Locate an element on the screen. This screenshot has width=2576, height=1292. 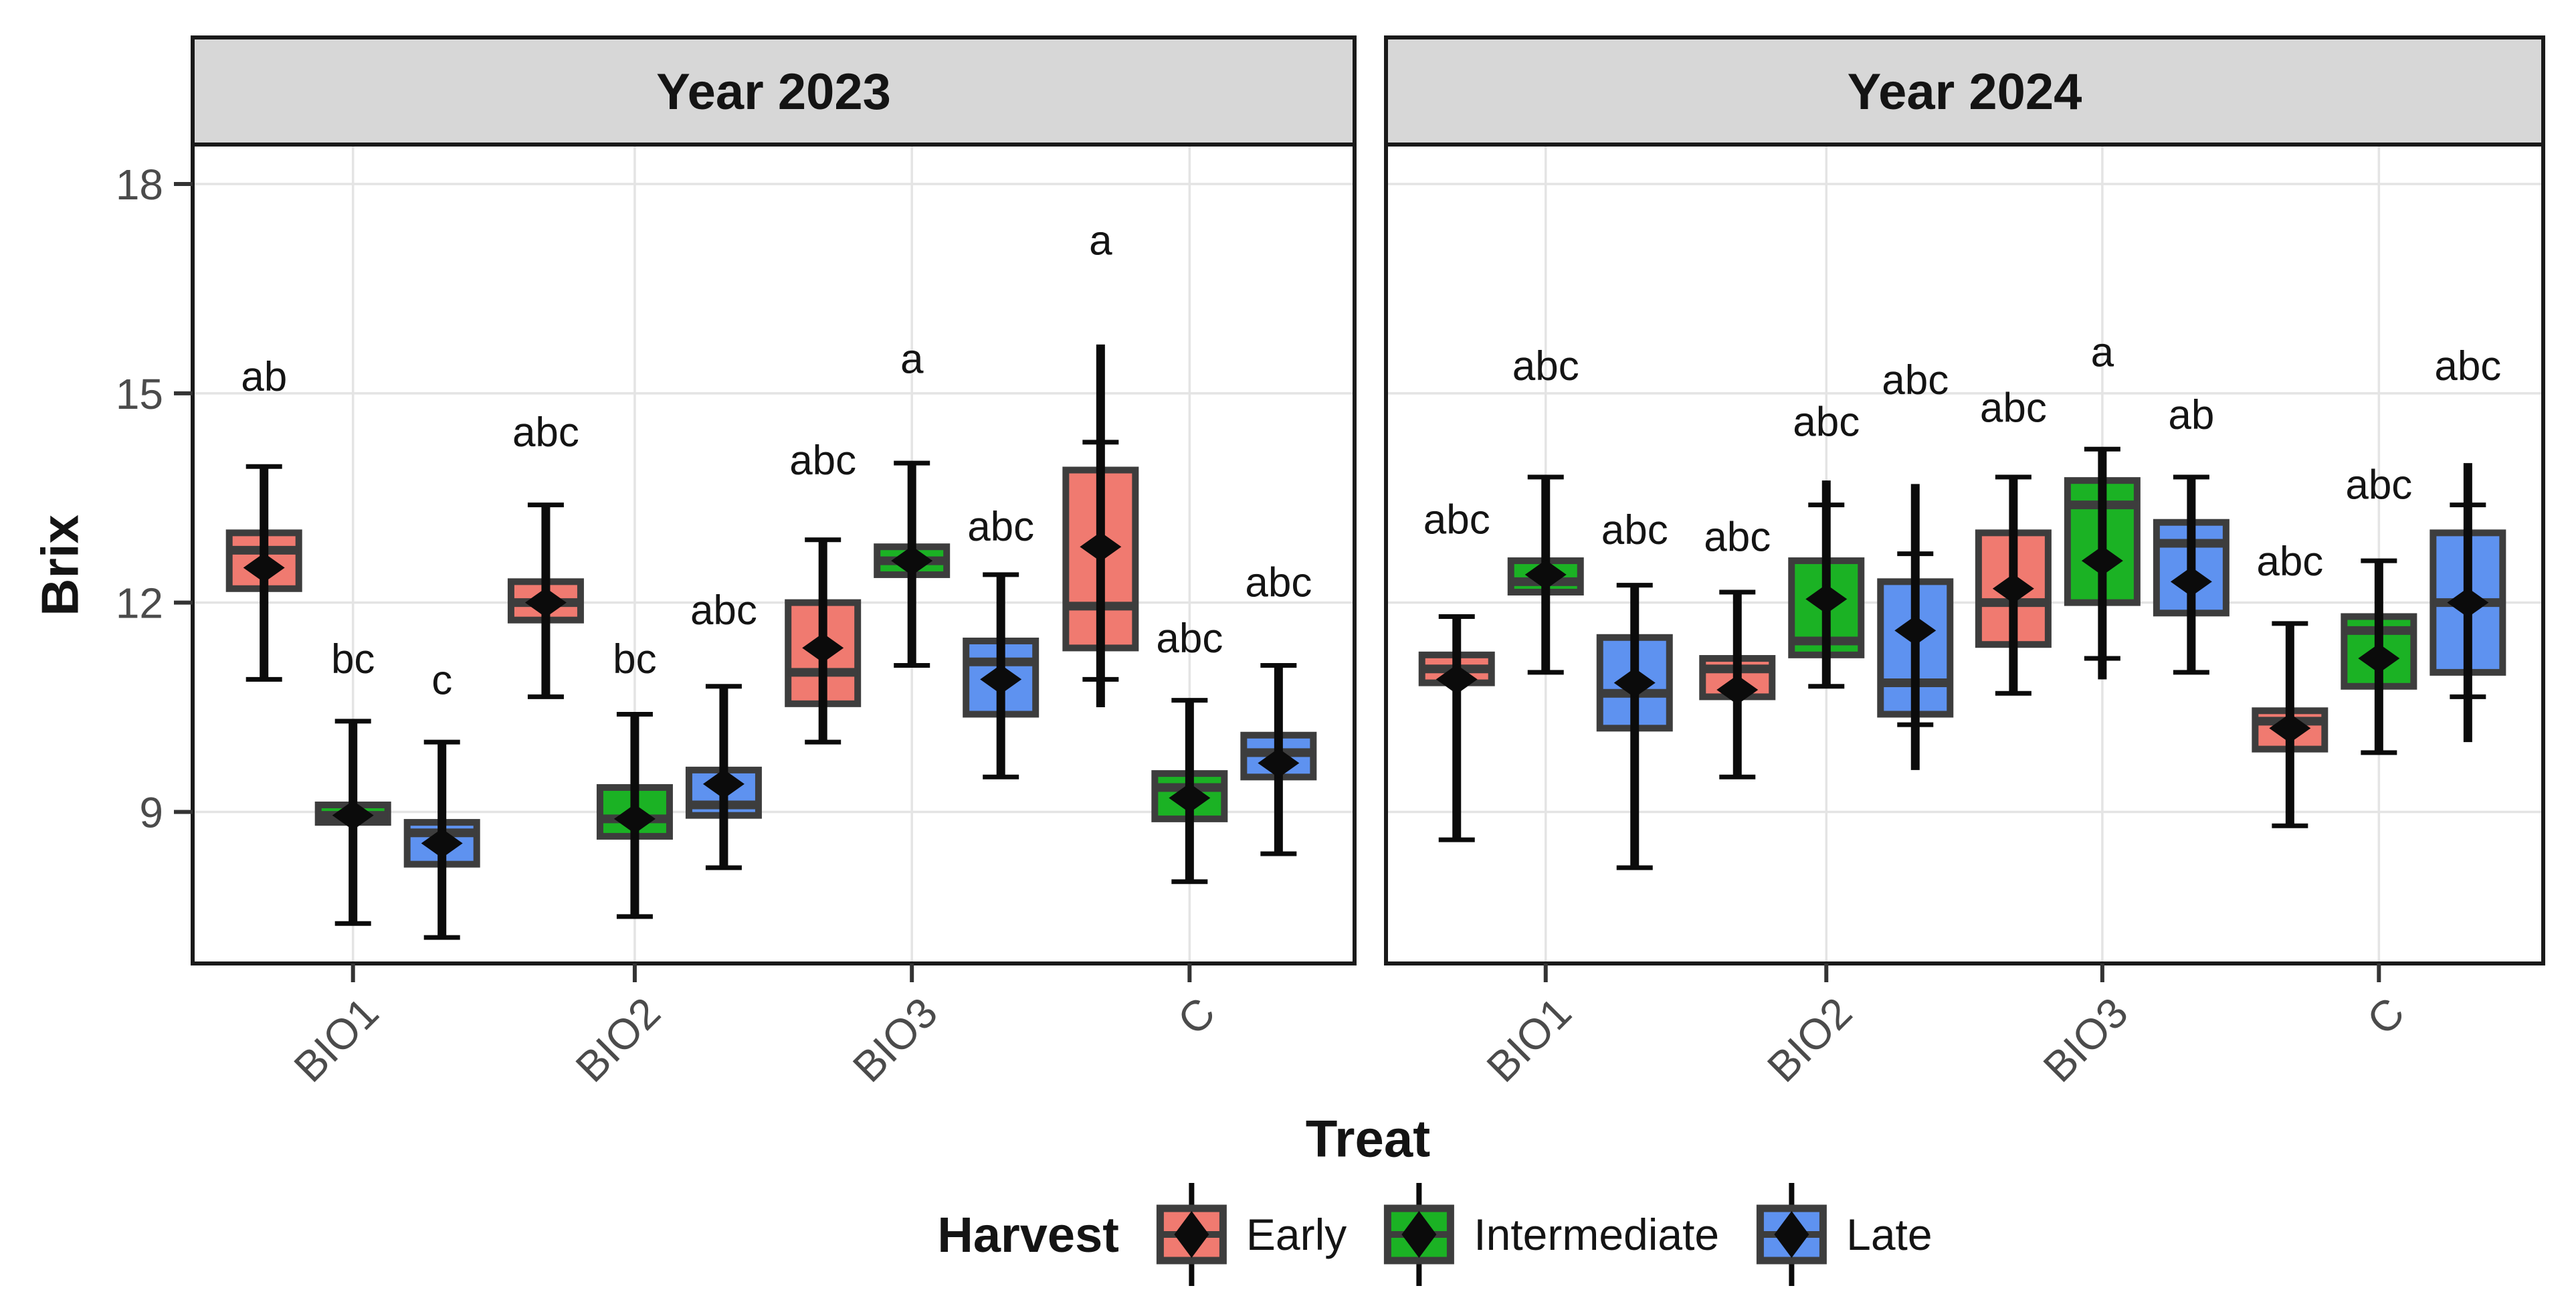
legend-label-intermediate: Intermediate is located at coordinates (1597, 1234).